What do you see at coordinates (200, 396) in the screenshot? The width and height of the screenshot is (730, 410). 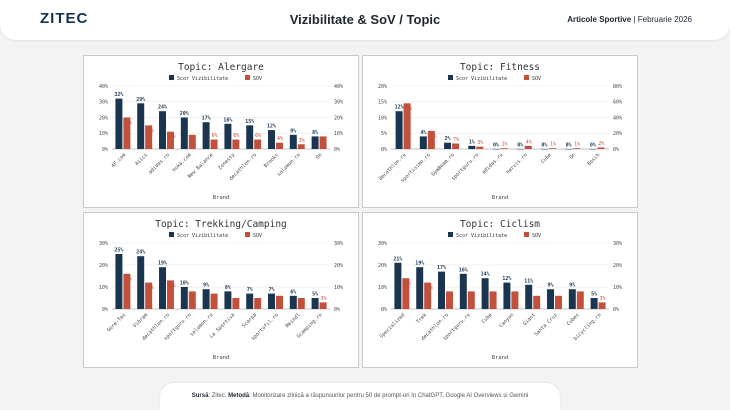 I see `footer-source-label: Sursă` at bounding box center [200, 396].